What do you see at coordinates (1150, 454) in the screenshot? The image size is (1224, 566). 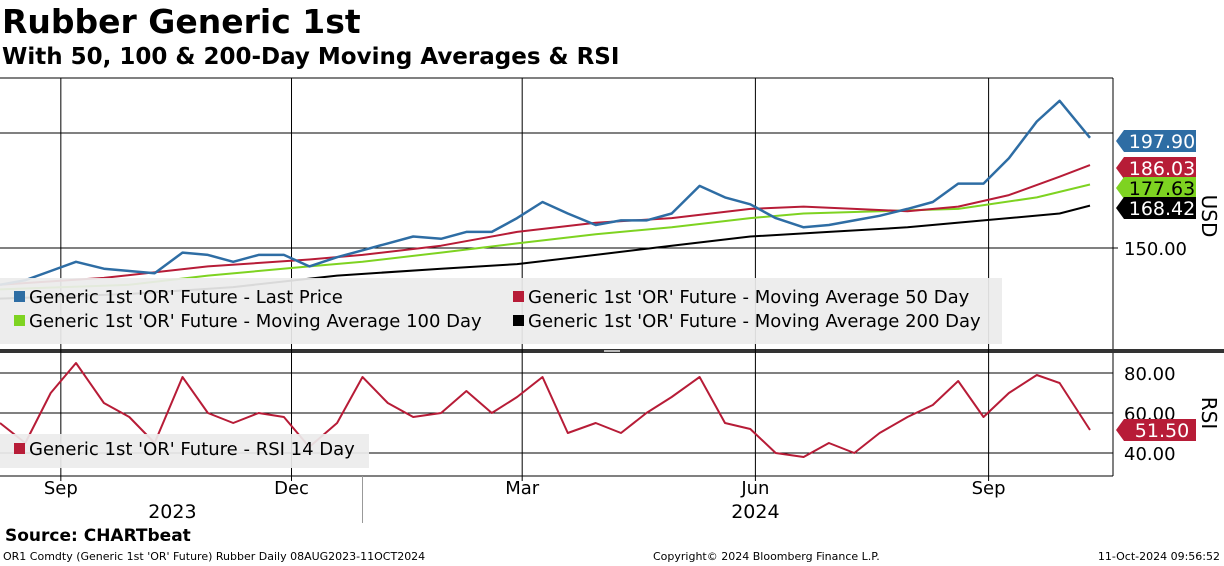 I see `rsi-tick-label: 40.00` at bounding box center [1150, 454].